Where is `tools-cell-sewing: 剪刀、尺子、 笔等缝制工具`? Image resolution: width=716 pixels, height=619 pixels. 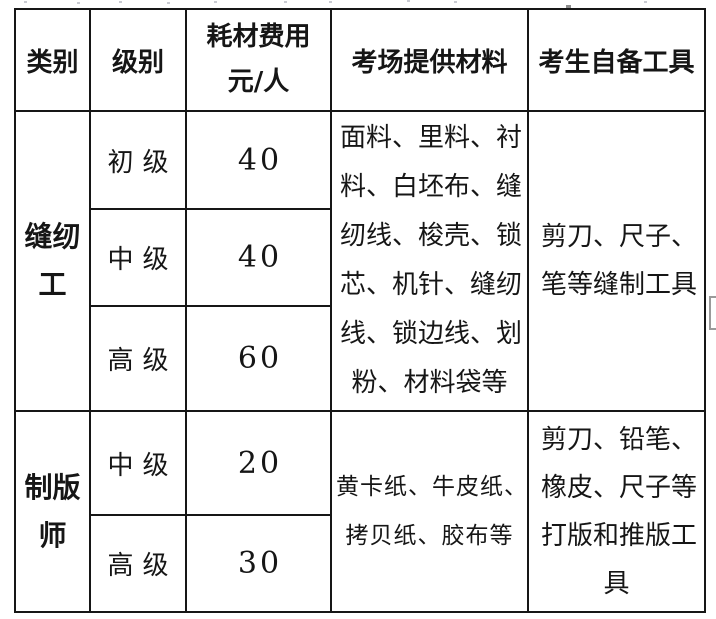
tools-cell-sewing: 剪刀、尺子、 笔等缝制工具 is located at coordinates (616, 261).